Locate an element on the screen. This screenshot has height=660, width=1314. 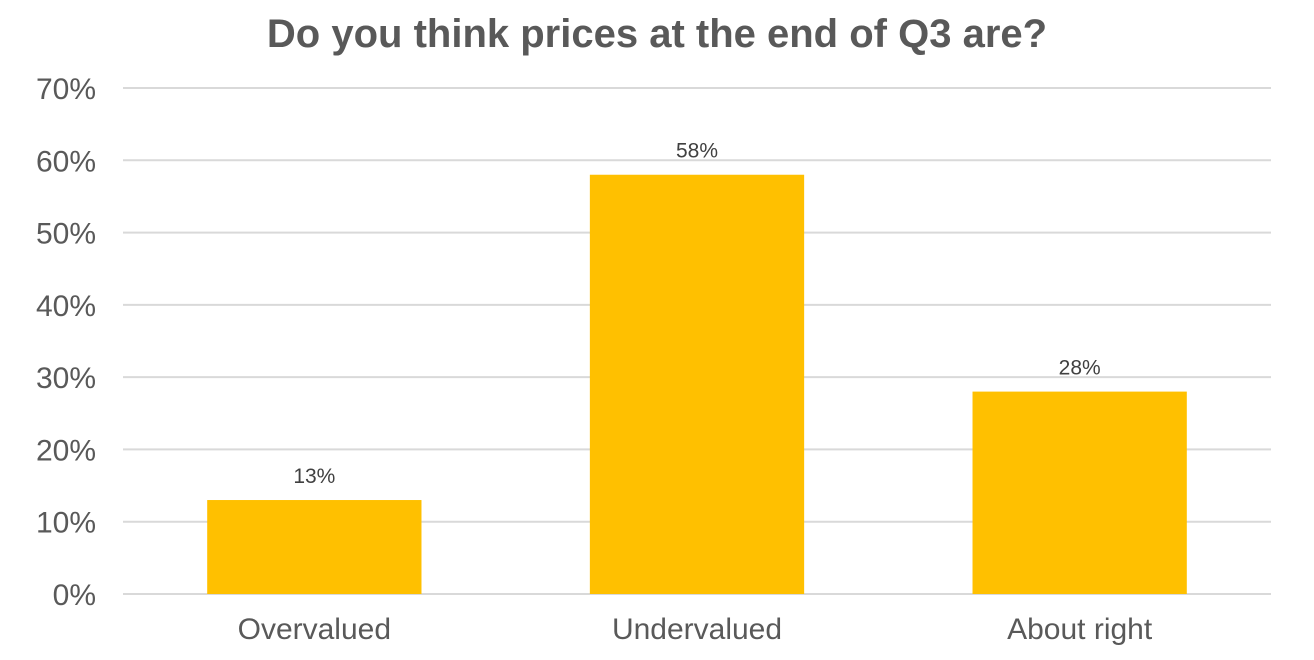
y-tick-label: 30% is located at coordinates (66, 378).